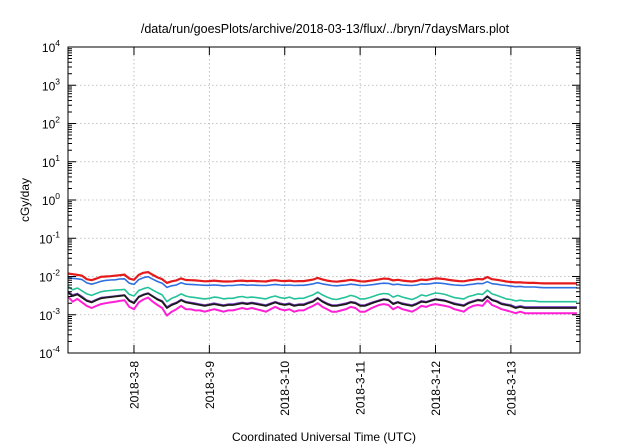 The image size is (640, 448). What do you see at coordinates (210, 385) in the screenshot?
I see `x-tick-label: 2018-3-9` at bounding box center [210, 385].